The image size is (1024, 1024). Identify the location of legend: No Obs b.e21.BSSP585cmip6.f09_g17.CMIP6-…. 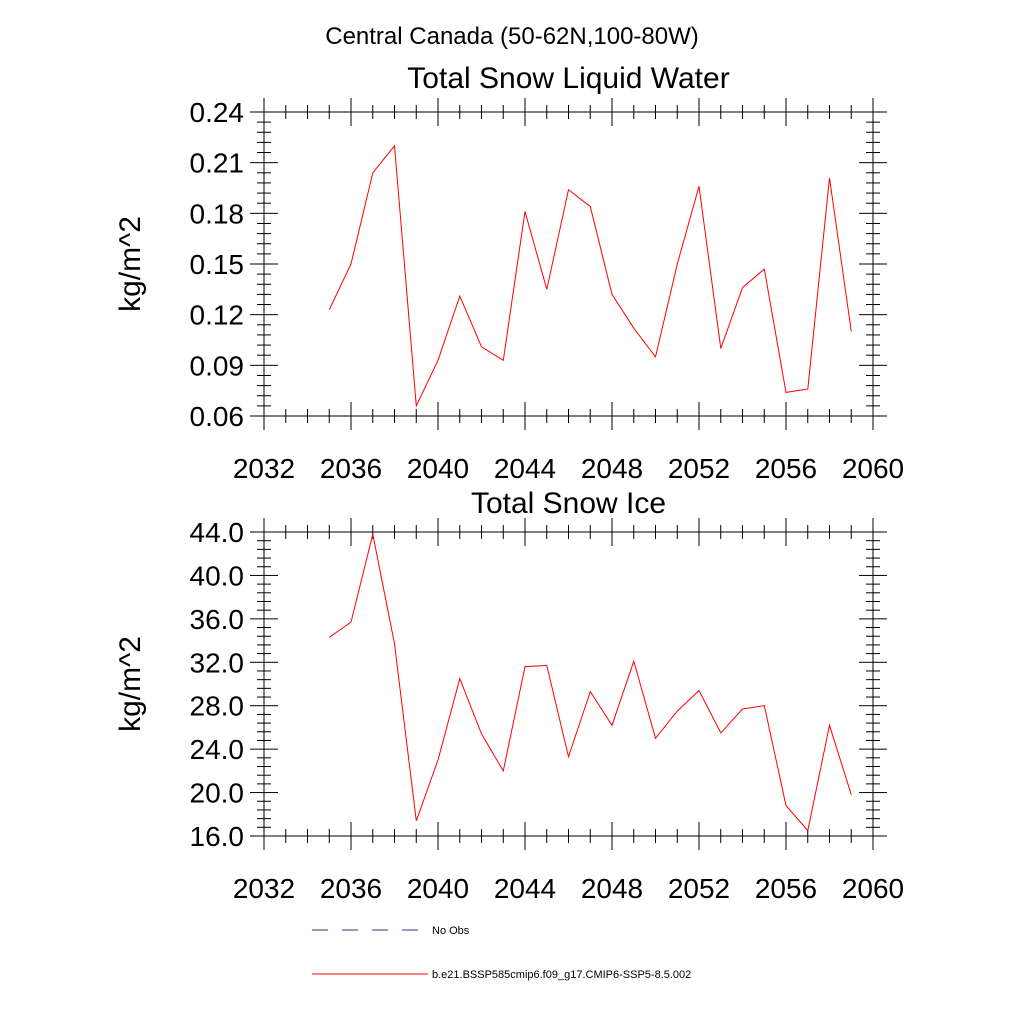
(501, 953).